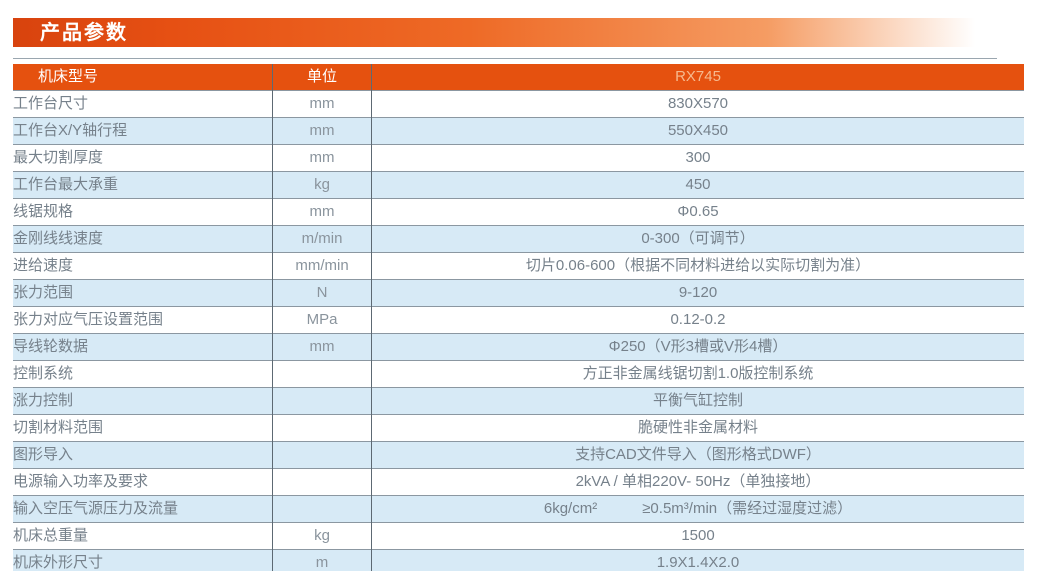  What do you see at coordinates (143, 212) in the screenshot?
I see `row-label-cell: 线锯规格` at bounding box center [143, 212].